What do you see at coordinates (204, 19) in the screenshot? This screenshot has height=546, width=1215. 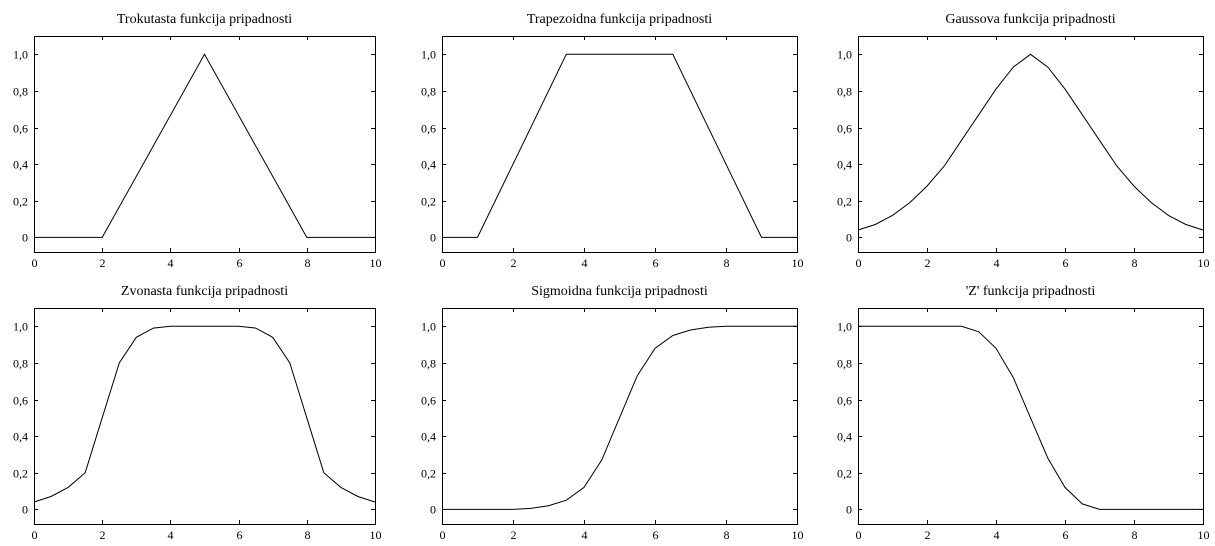 I see `chart-title: Trokutasta funkcija pripadnosti` at bounding box center [204, 19].